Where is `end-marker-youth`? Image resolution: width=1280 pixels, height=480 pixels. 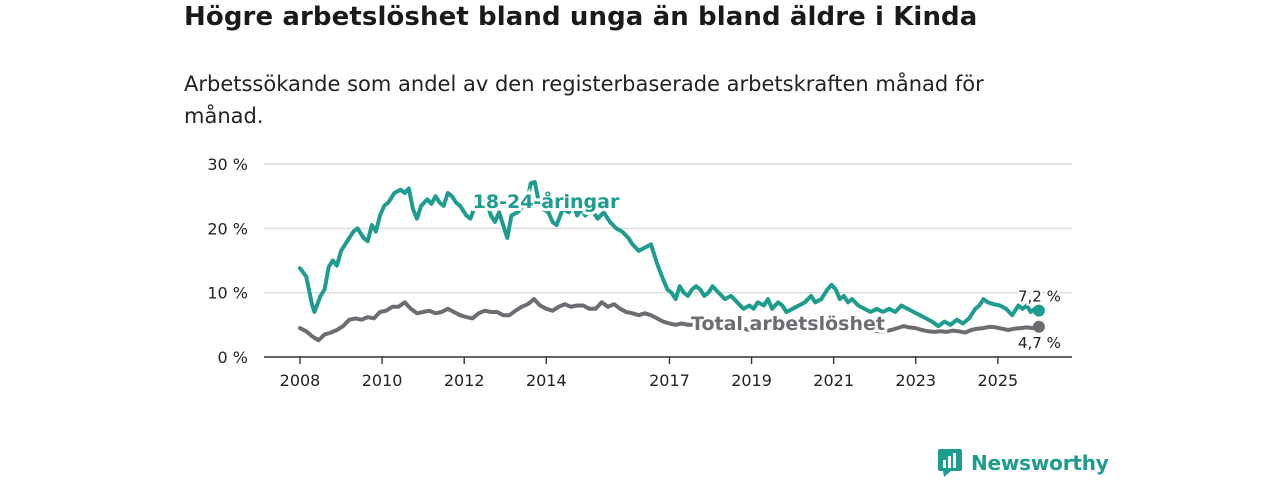
end-marker-youth is located at coordinates (1038, 310).